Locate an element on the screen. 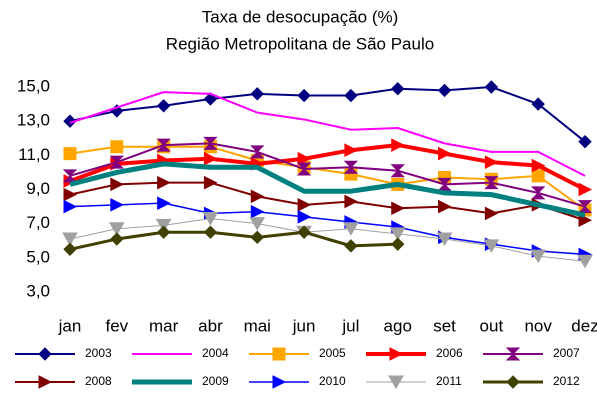 This screenshot has height=418, width=597. x-tick-label: mar is located at coordinates (164, 325).